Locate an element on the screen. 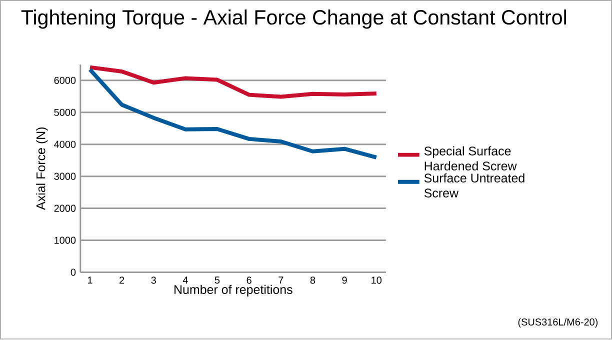 This screenshot has height=340, width=612. y-tick-label: 3000 is located at coordinates (65, 176).